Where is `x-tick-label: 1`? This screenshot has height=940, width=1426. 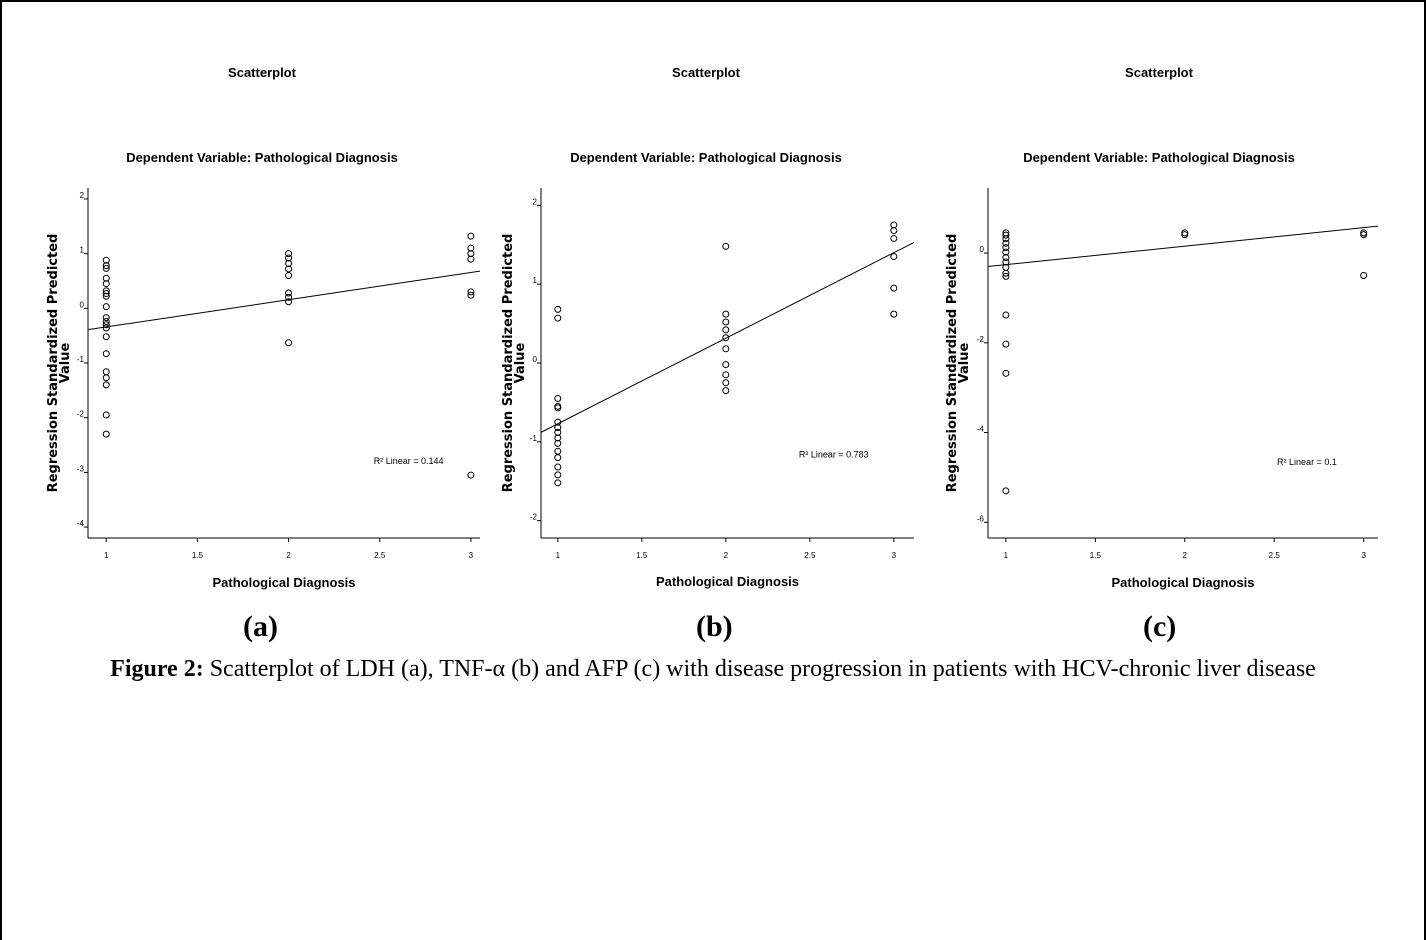 x-tick-label: 1 is located at coordinates (558, 555).